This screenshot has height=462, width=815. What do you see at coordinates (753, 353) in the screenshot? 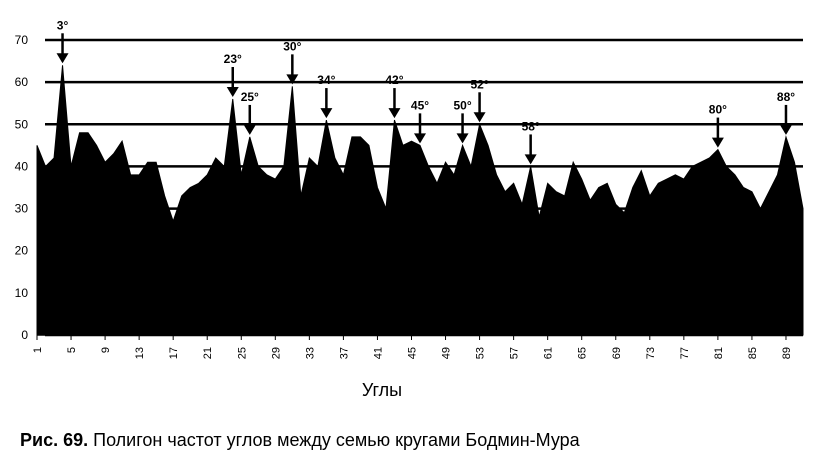
I see `x-tick-label: 85` at bounding box center [753, 353].